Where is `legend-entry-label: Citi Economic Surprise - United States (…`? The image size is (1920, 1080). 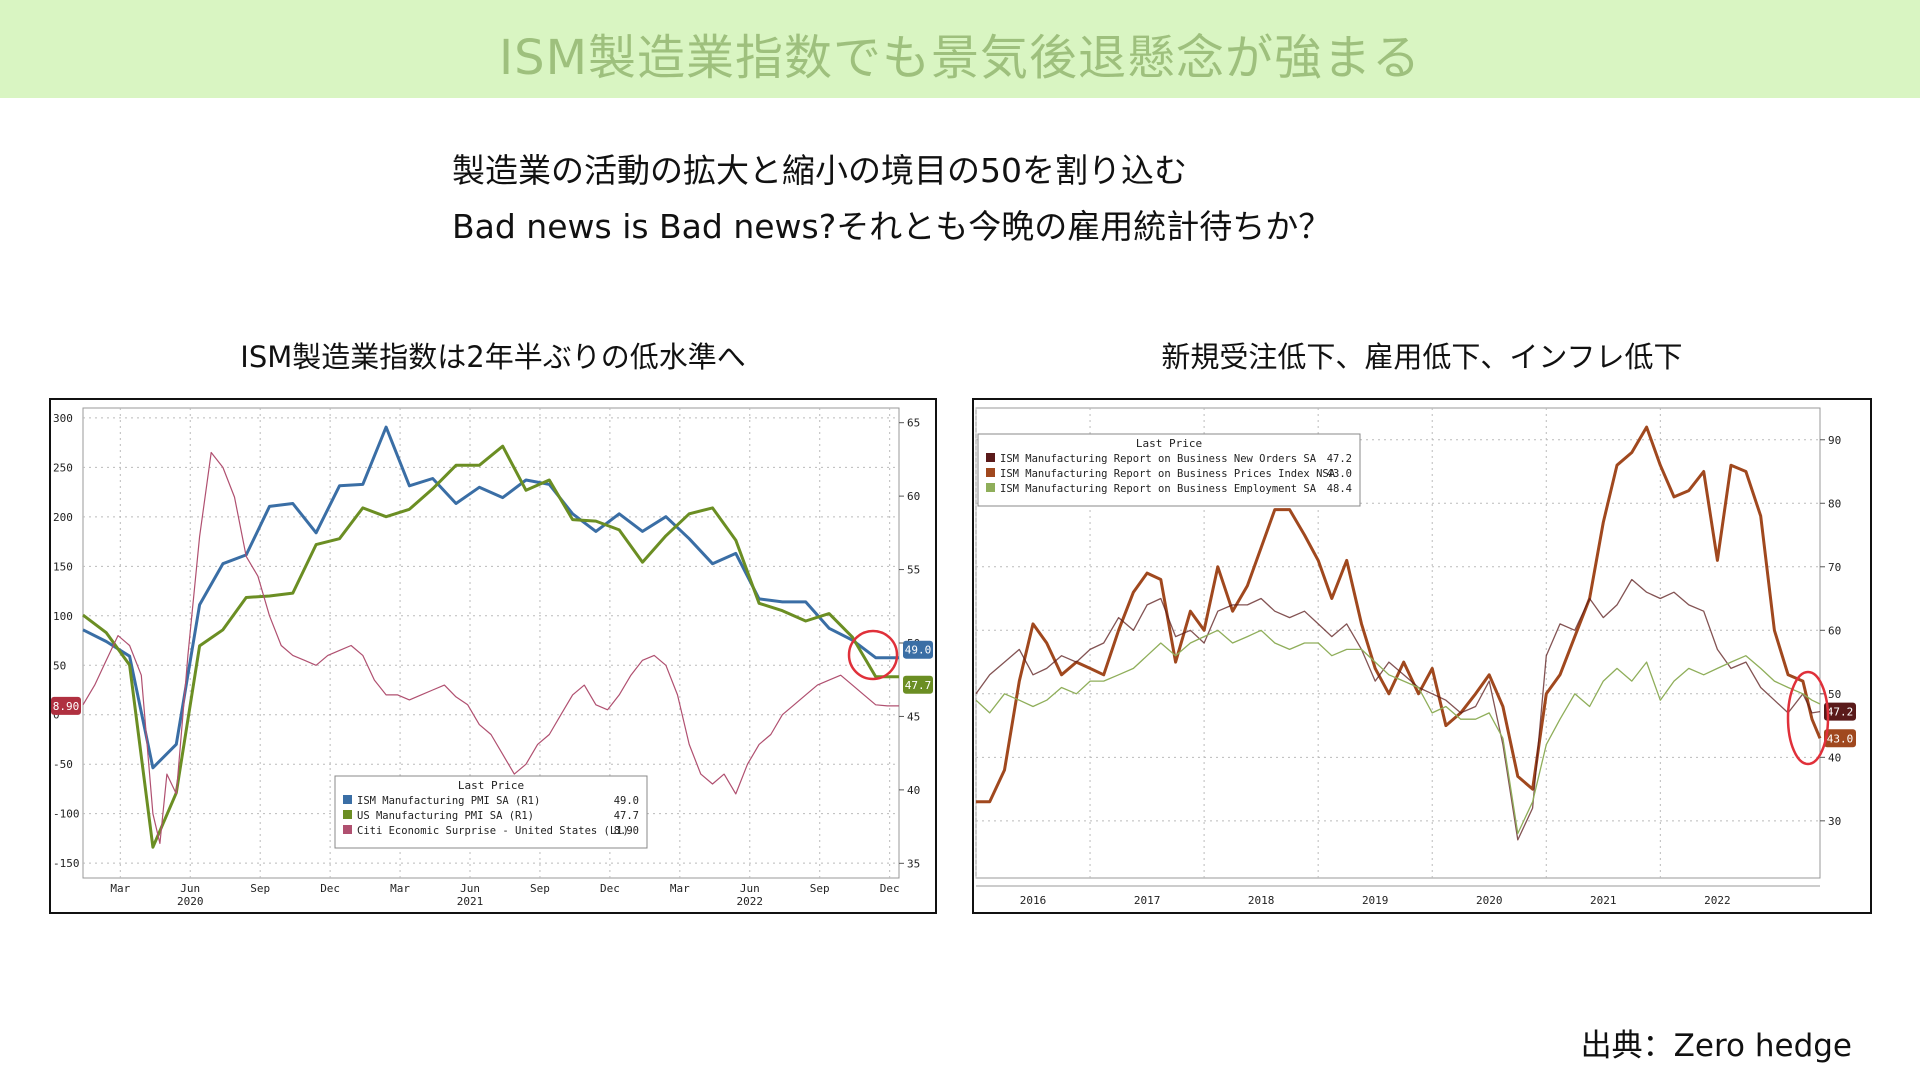
legend-entry-label: Citi Economic Surprise - United States (… is located at coordinates (493, 831).